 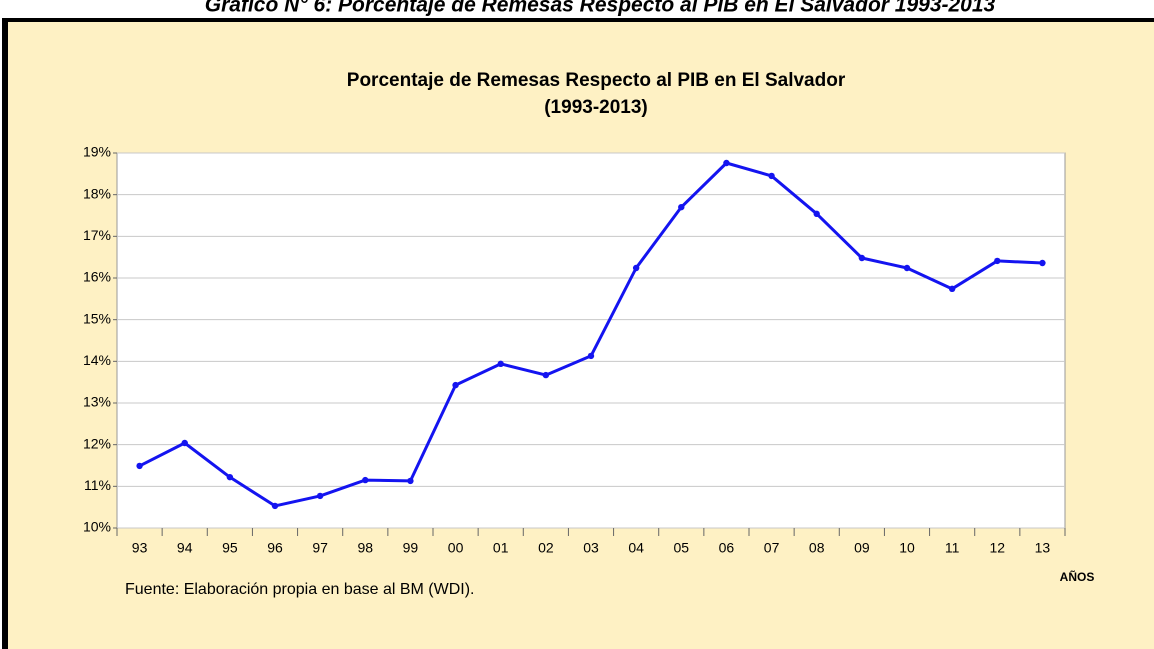 What do you see at coordinates (97, 277) in the screenshot?
I see `y-tick-label: 16%` at bounding box center [97, 277].